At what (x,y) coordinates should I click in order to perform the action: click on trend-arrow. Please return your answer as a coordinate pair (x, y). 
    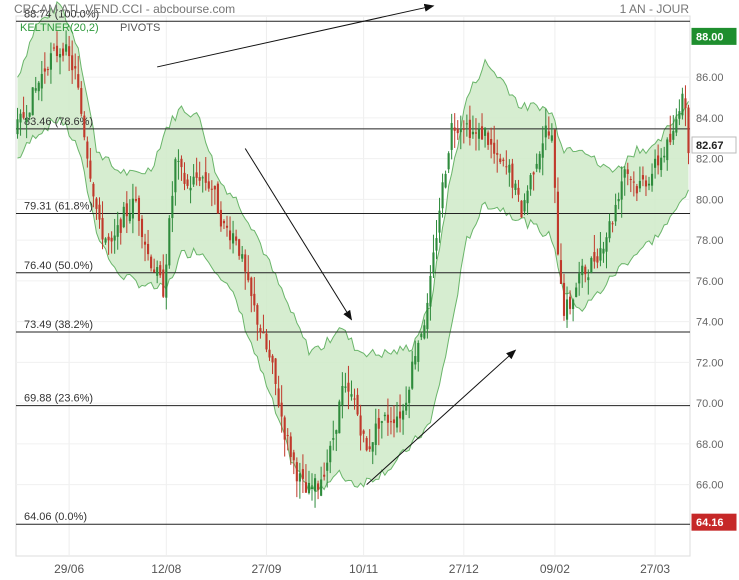
    Looking at the image, I should click on (298, 234).